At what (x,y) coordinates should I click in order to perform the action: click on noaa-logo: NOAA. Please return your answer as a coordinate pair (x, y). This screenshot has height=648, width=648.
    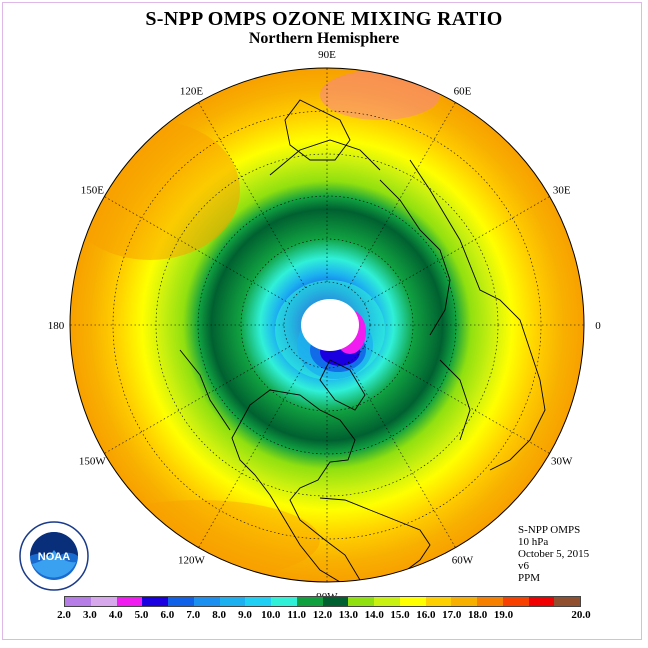
    Looking at the image, I should click on (54, 556).